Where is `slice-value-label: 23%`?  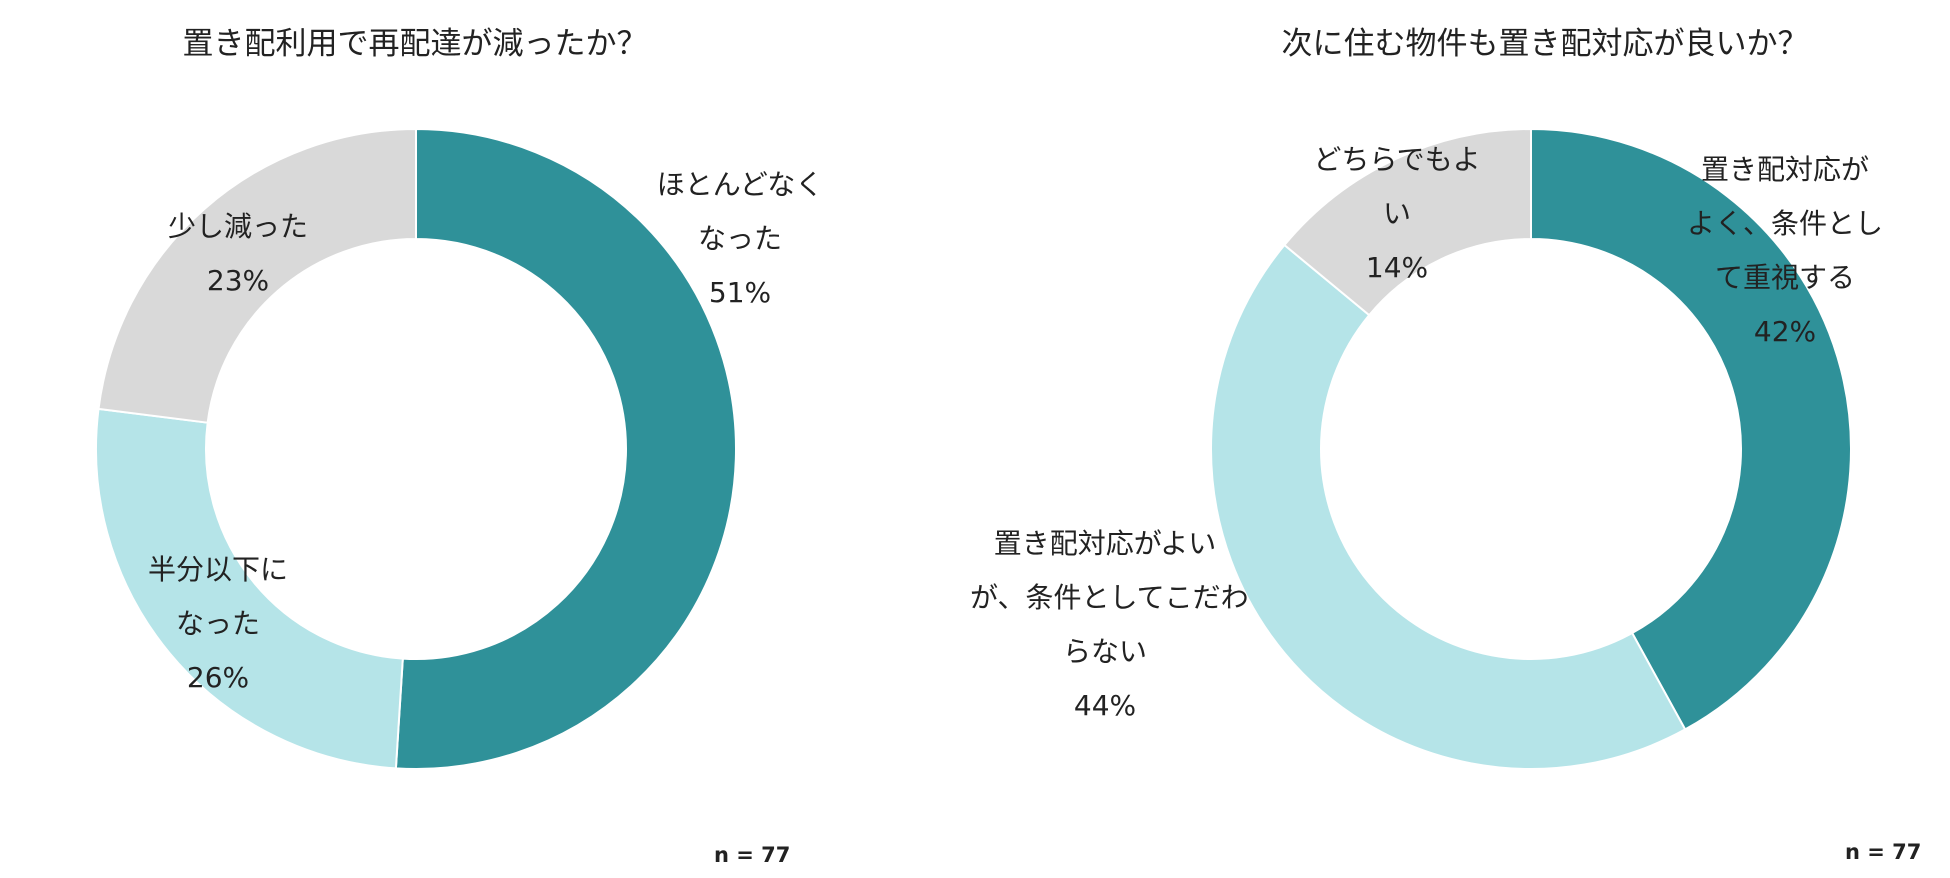 slice-value-label: 23% is located at coordinates (238, 280).